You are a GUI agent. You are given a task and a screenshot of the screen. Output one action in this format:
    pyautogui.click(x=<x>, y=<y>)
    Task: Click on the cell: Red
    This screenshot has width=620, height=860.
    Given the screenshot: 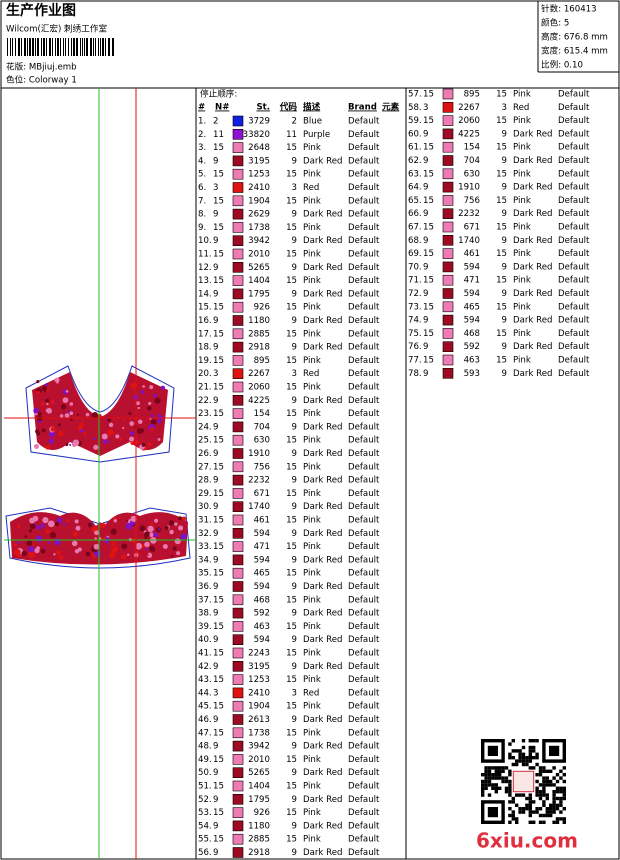 What is the action you would take?
    pyautogui.click(x=311, y=374)
    